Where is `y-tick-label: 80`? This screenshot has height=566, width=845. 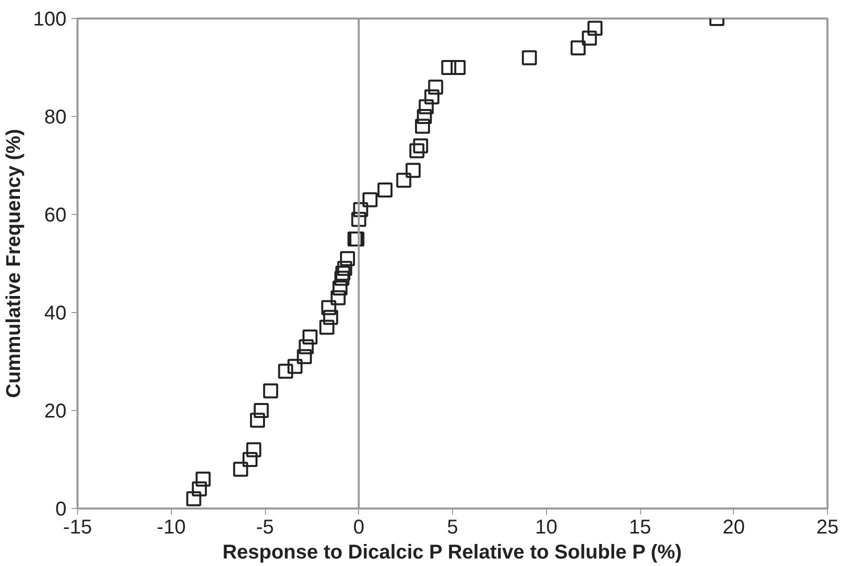 y-tick-label: 80 is located at coordinates (55, 117).